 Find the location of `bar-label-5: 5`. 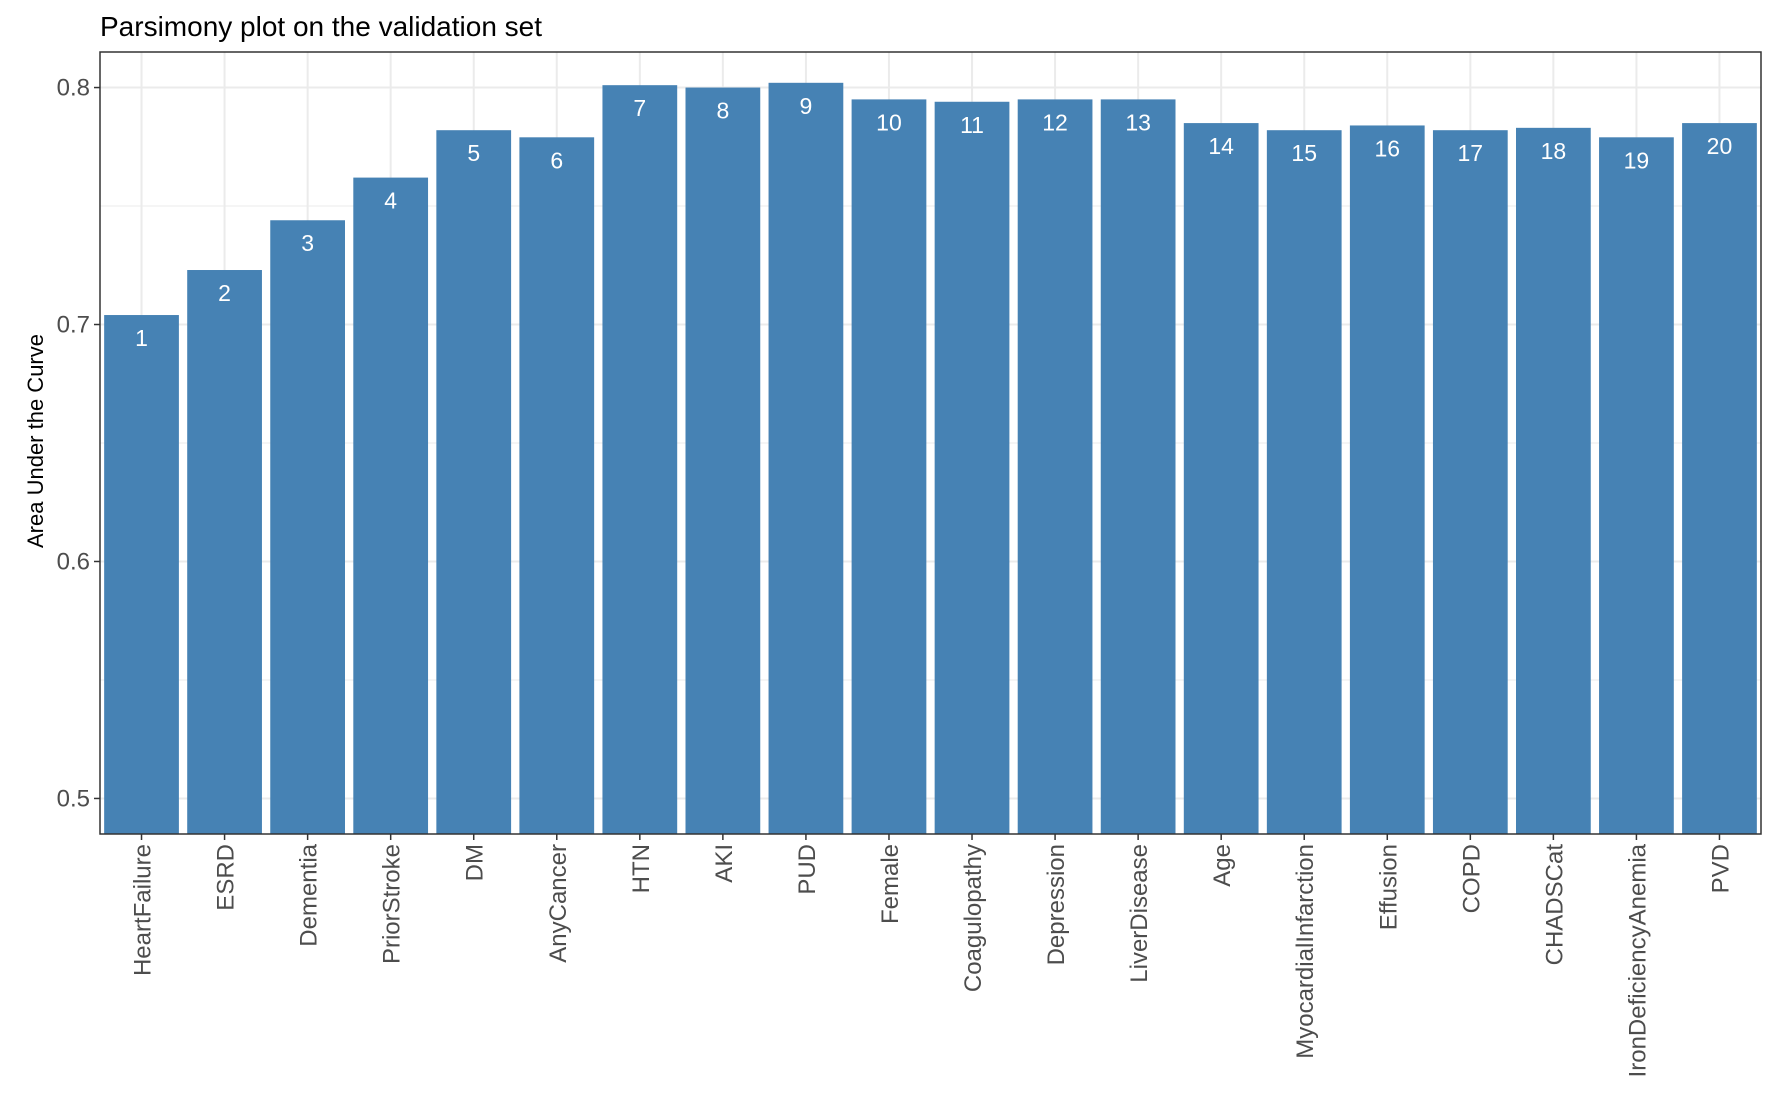

bar-label-5: 5 is located at coordinates (473, 153).